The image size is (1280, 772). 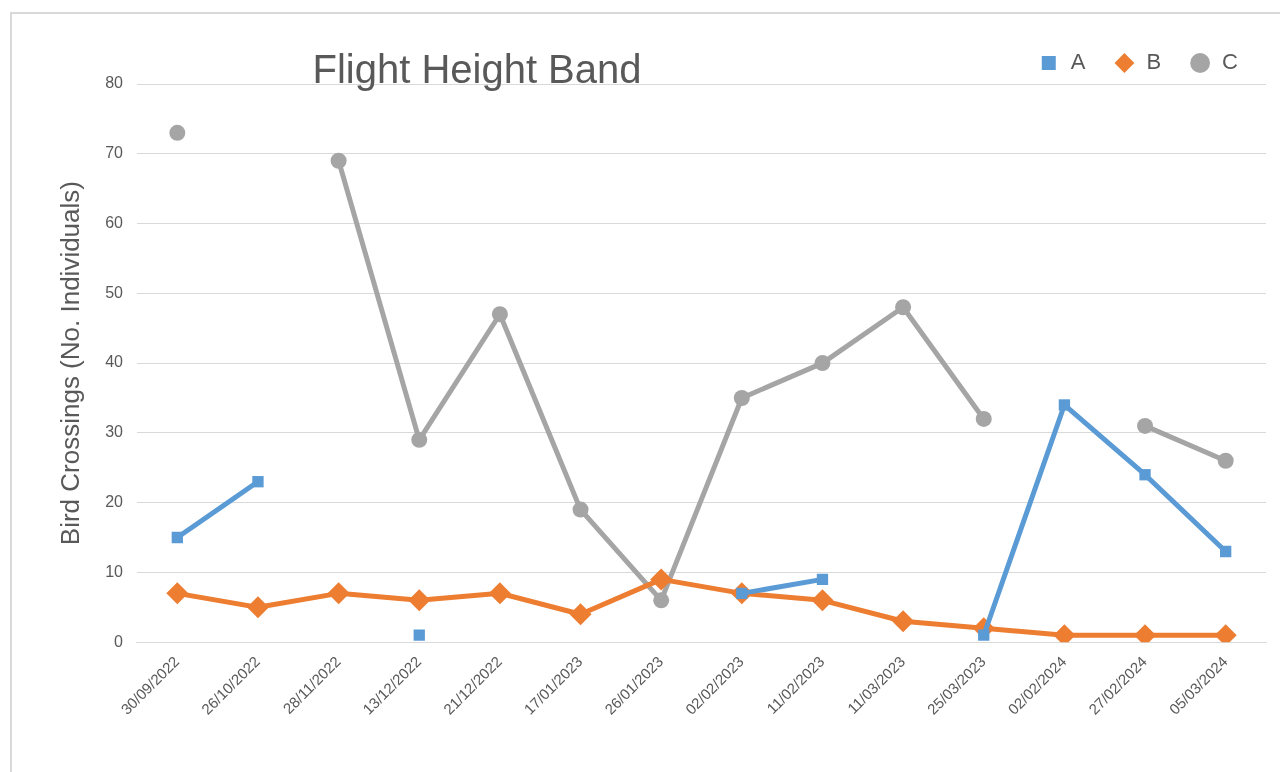 What do you see at coordinates (477, 69) in the screenshot?
I see `chart-title: Flight Height Band` at bounding box center [477, 69].